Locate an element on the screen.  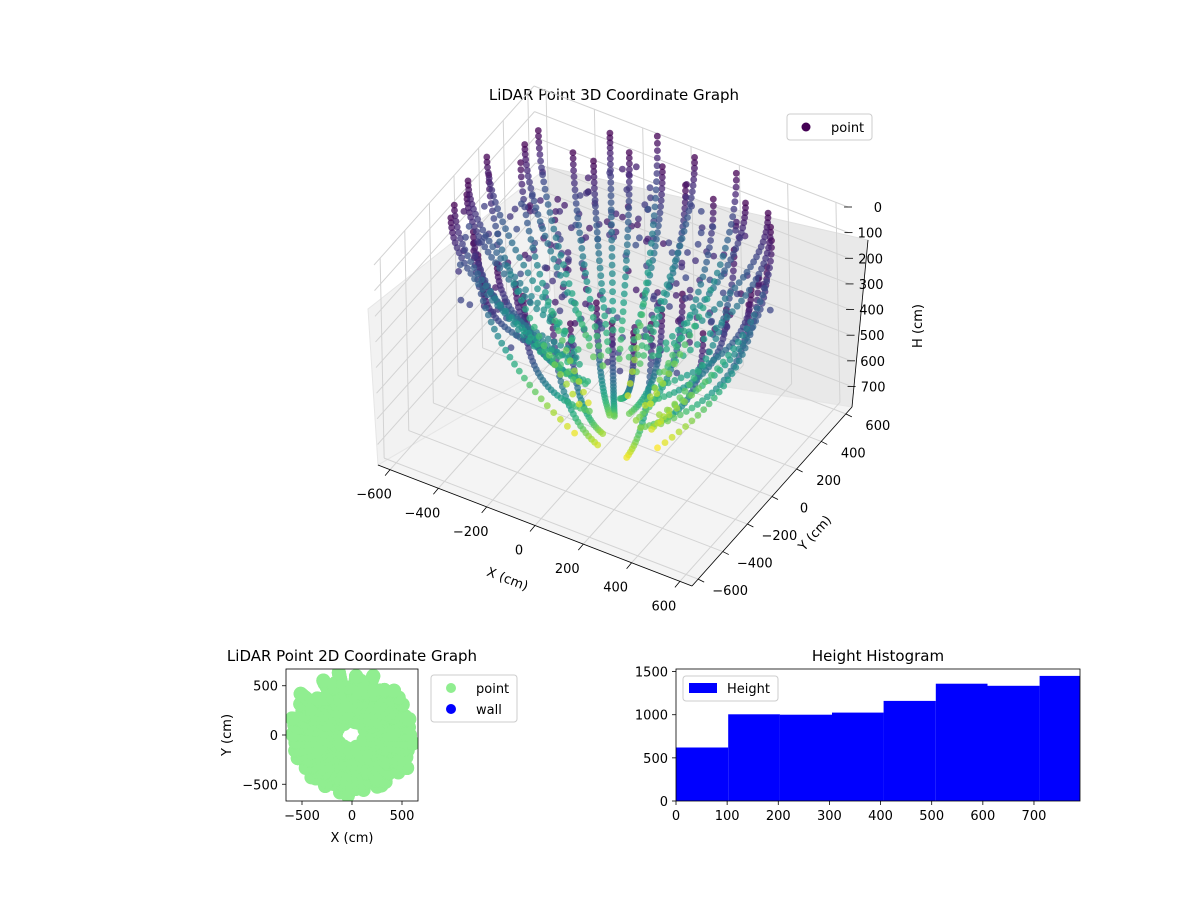
y-tick-label-histogram: 0 is located at coordinates (664, 802).